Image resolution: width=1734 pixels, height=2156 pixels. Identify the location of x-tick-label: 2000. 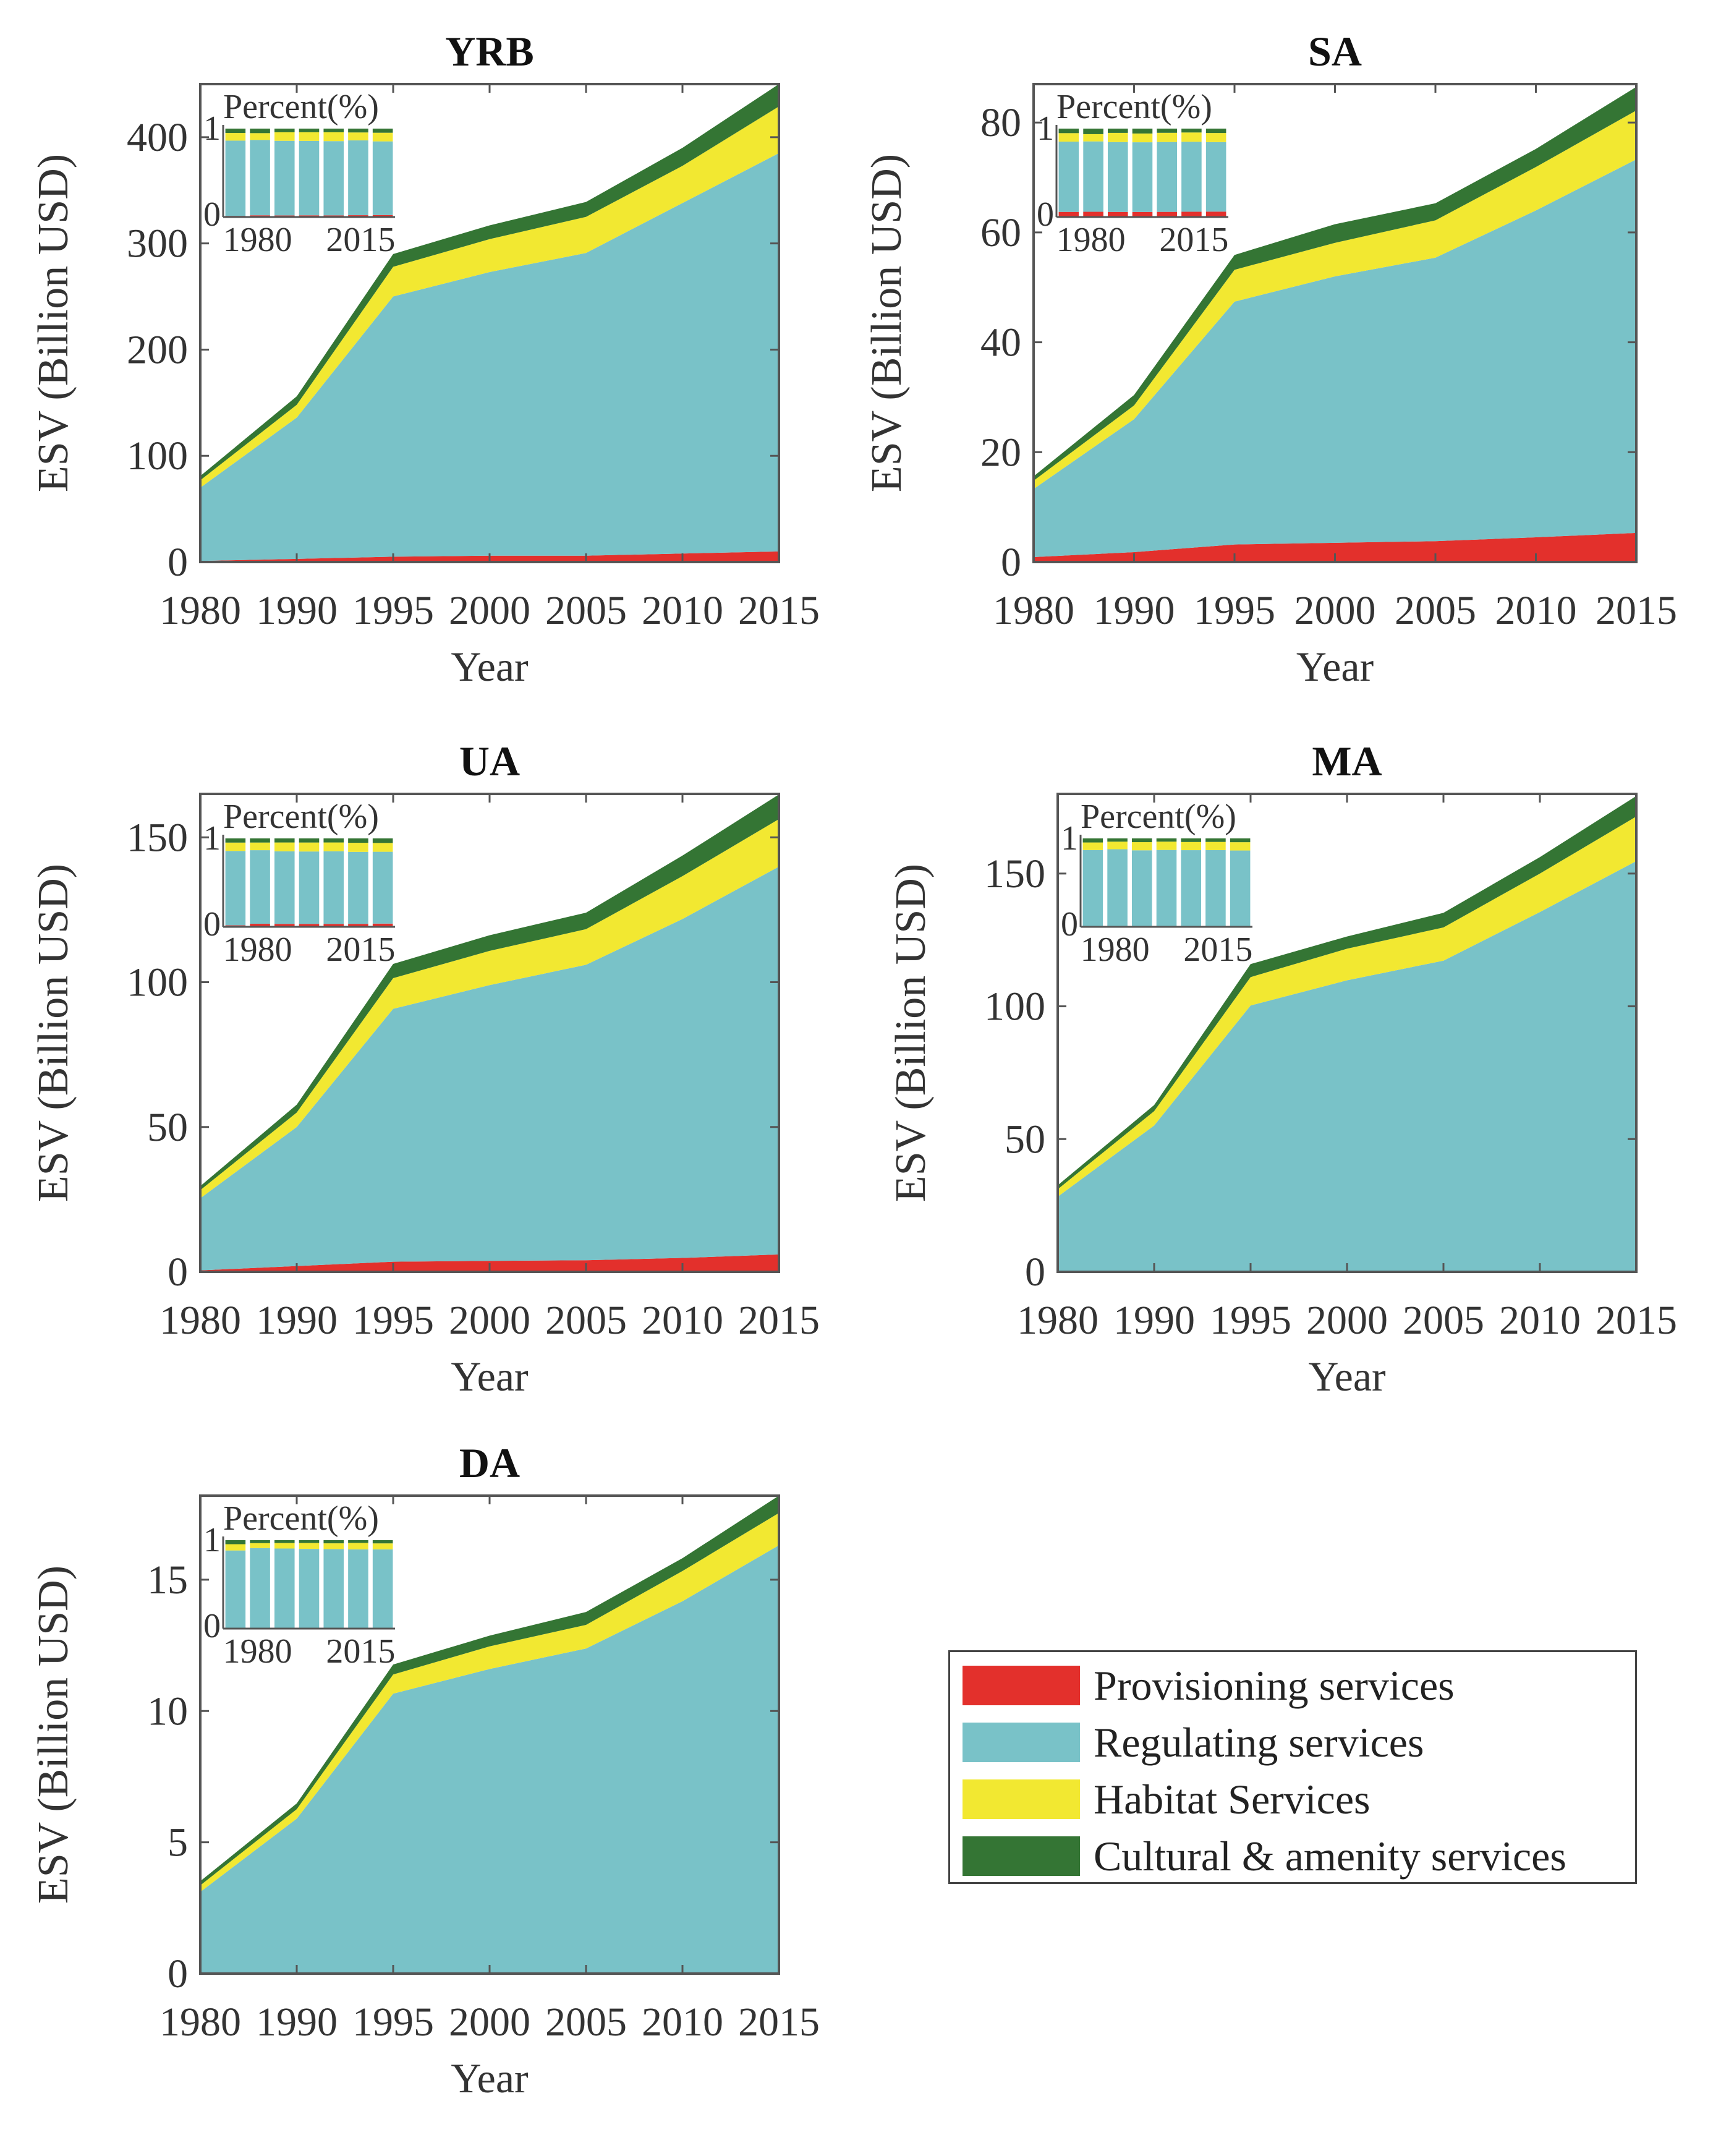
(1335, 610).